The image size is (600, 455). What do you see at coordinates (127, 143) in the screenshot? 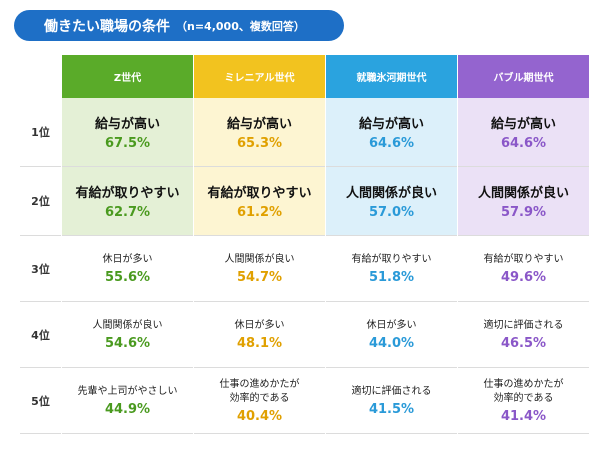
I see `percentage-value: 67.5%` at bounding box center [127, 143].